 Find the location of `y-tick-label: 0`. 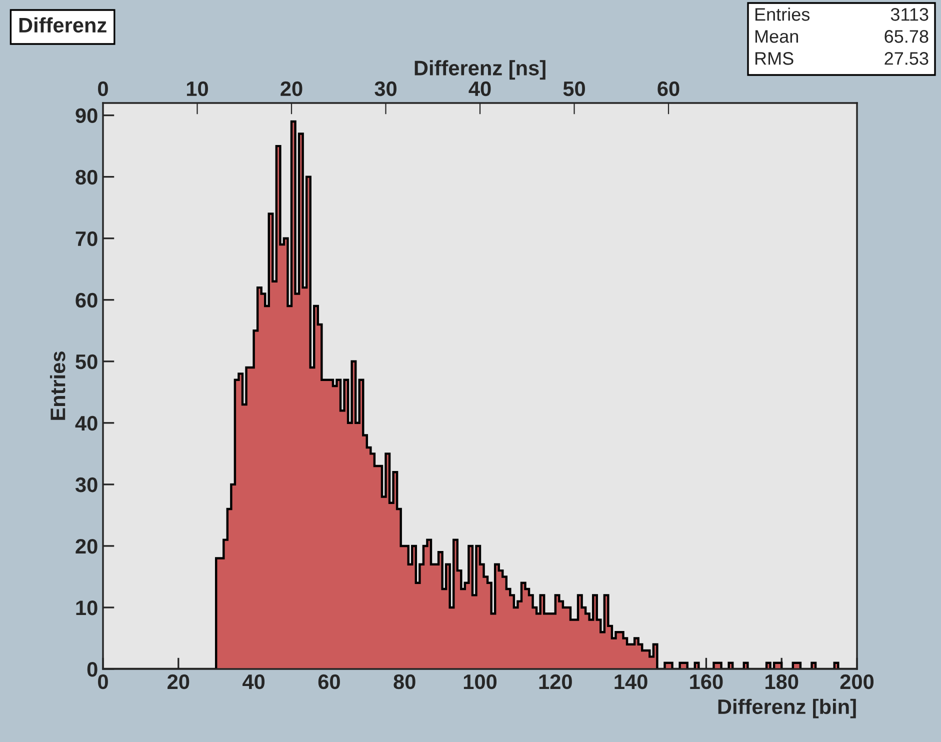

y-tick-label: 0 is located at coordinates (92, 669).